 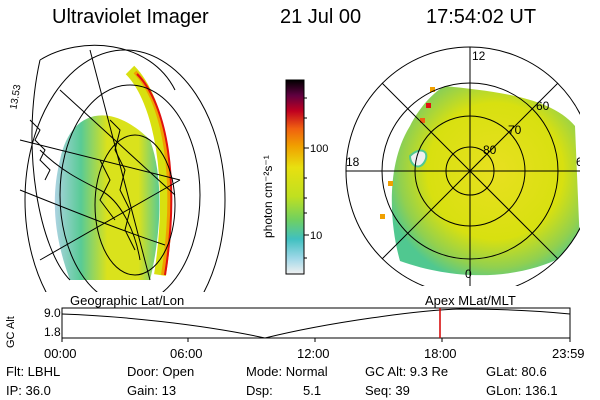 I want to click on instrument-title: Ultraviolet Imager, so click(x=130, y=17).